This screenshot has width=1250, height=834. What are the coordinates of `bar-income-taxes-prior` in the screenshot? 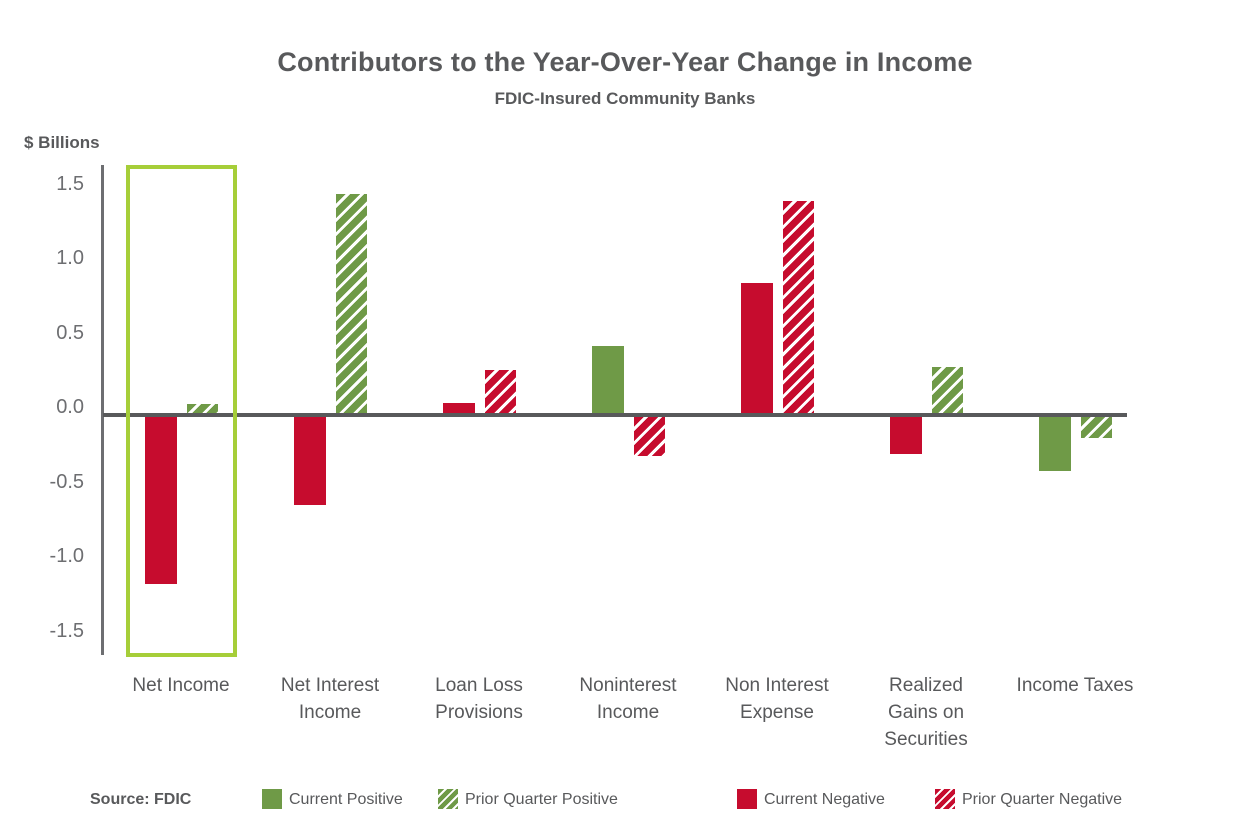 It's located at (1096, 427).